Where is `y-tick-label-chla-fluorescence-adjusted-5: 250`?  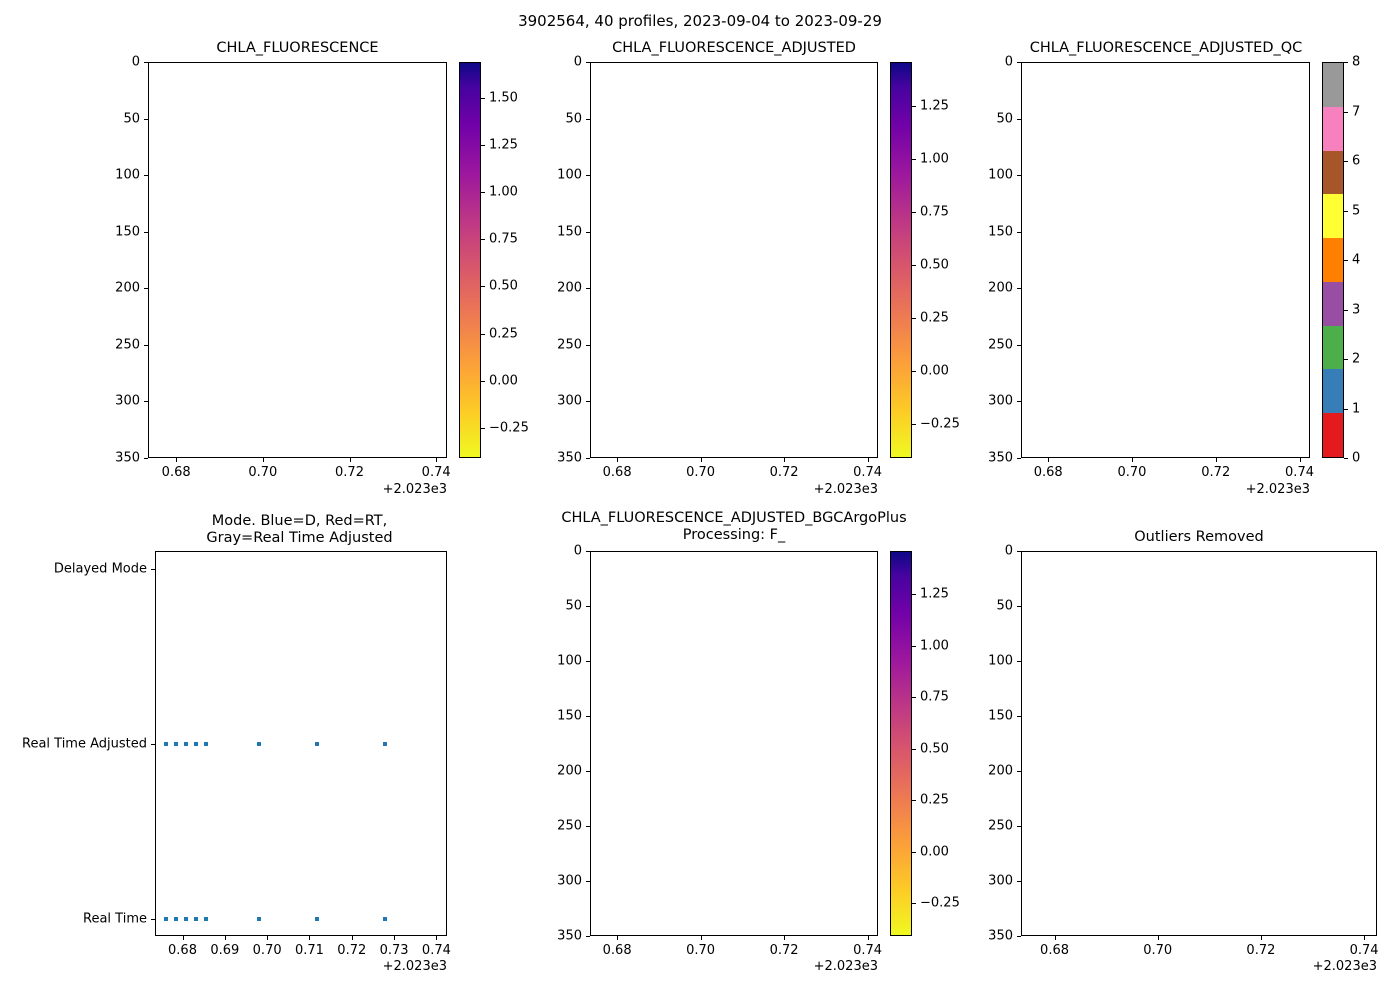
y-tick-label-chla-fluorescence-adjusted-5: 250 is located at coordinates (569, 345).